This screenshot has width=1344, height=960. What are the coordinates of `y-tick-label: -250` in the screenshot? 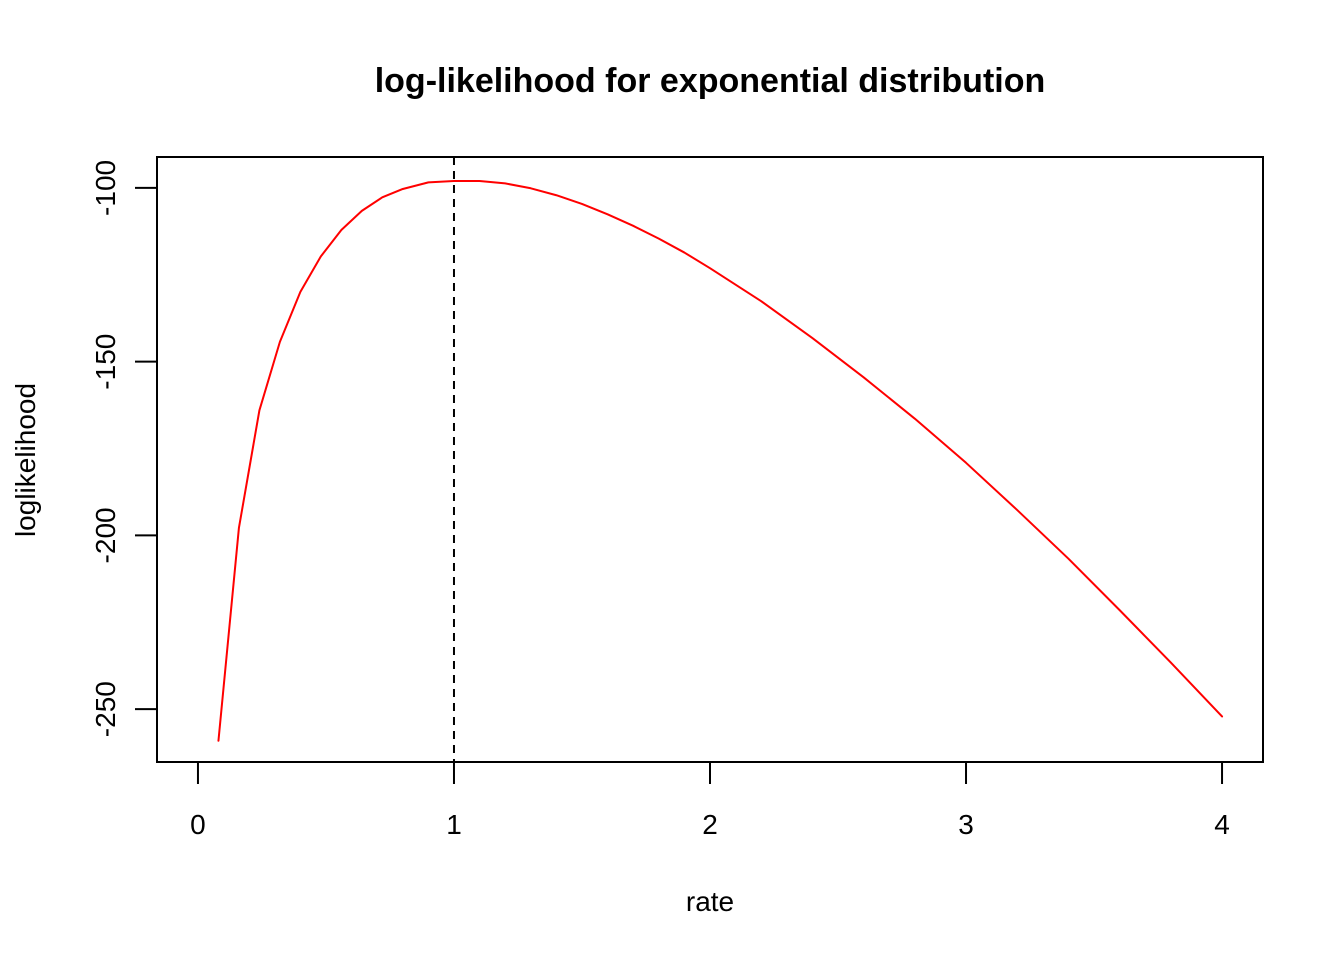 It's located at (105, 709).